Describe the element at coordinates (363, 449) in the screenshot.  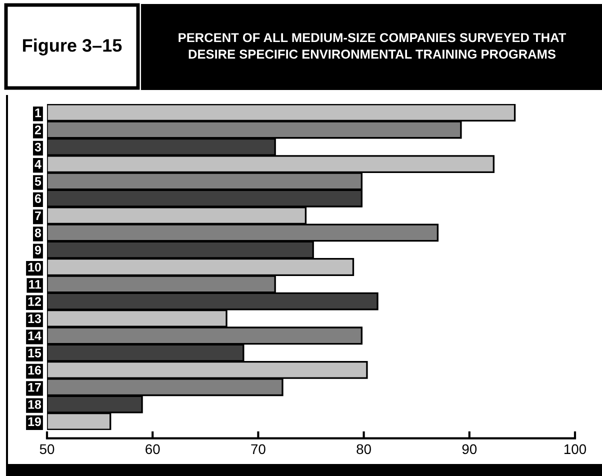
I see `x-tick-label: 80` at that location.